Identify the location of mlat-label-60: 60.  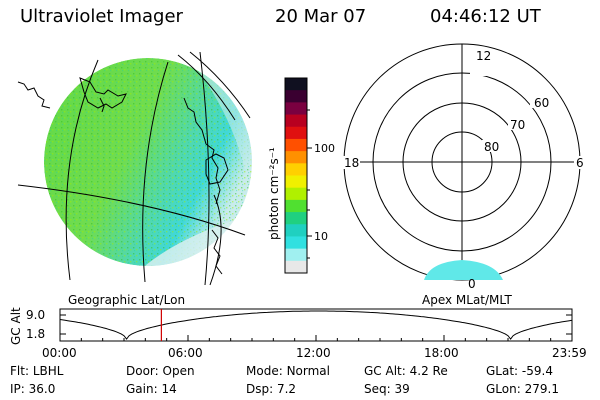
(541, 103).